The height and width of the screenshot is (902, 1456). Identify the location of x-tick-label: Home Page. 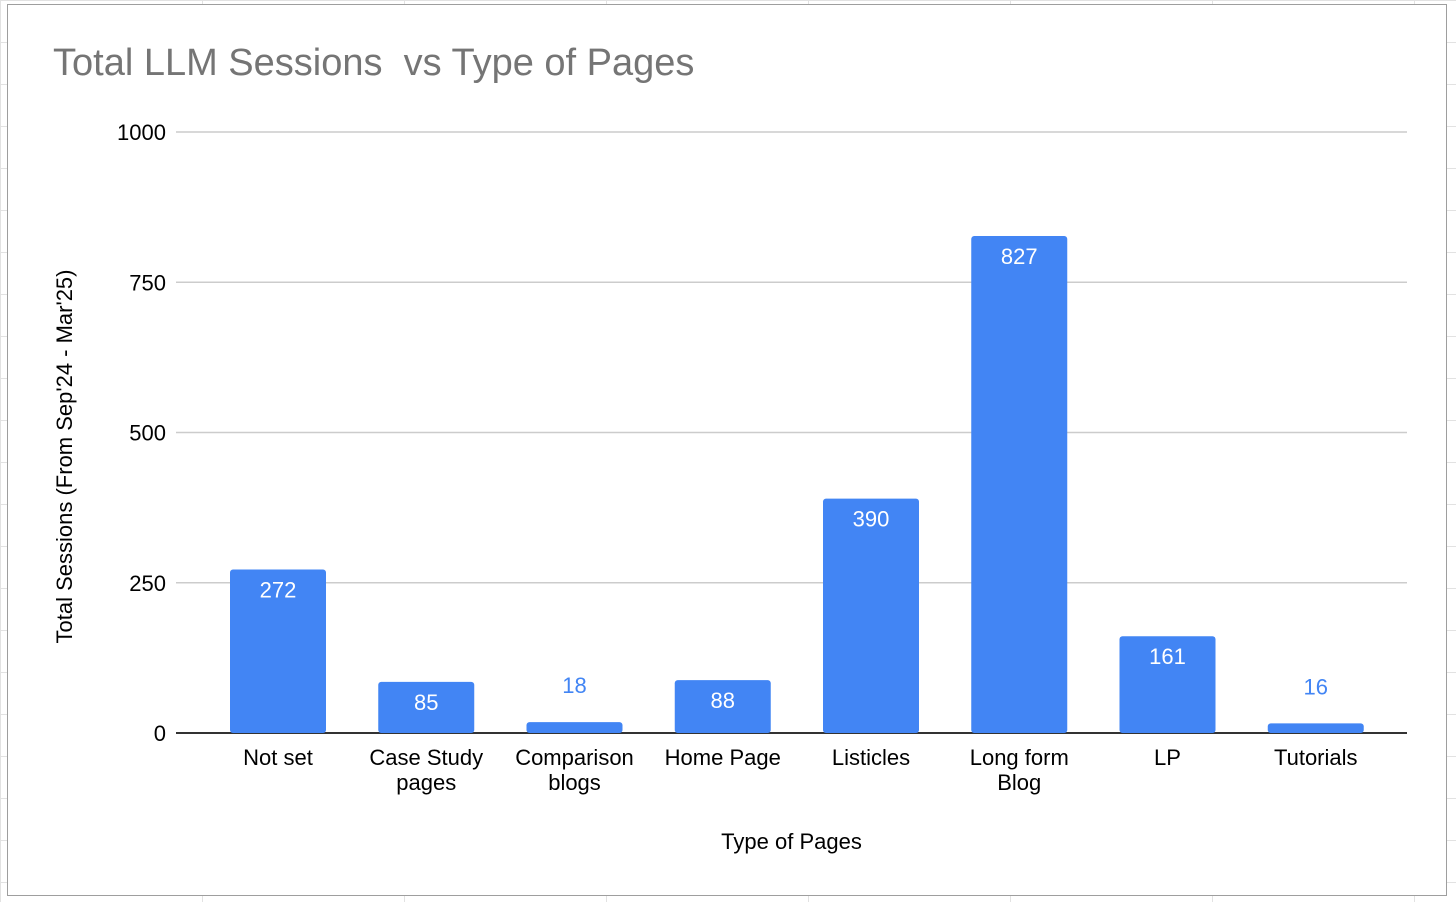
(723, 757).